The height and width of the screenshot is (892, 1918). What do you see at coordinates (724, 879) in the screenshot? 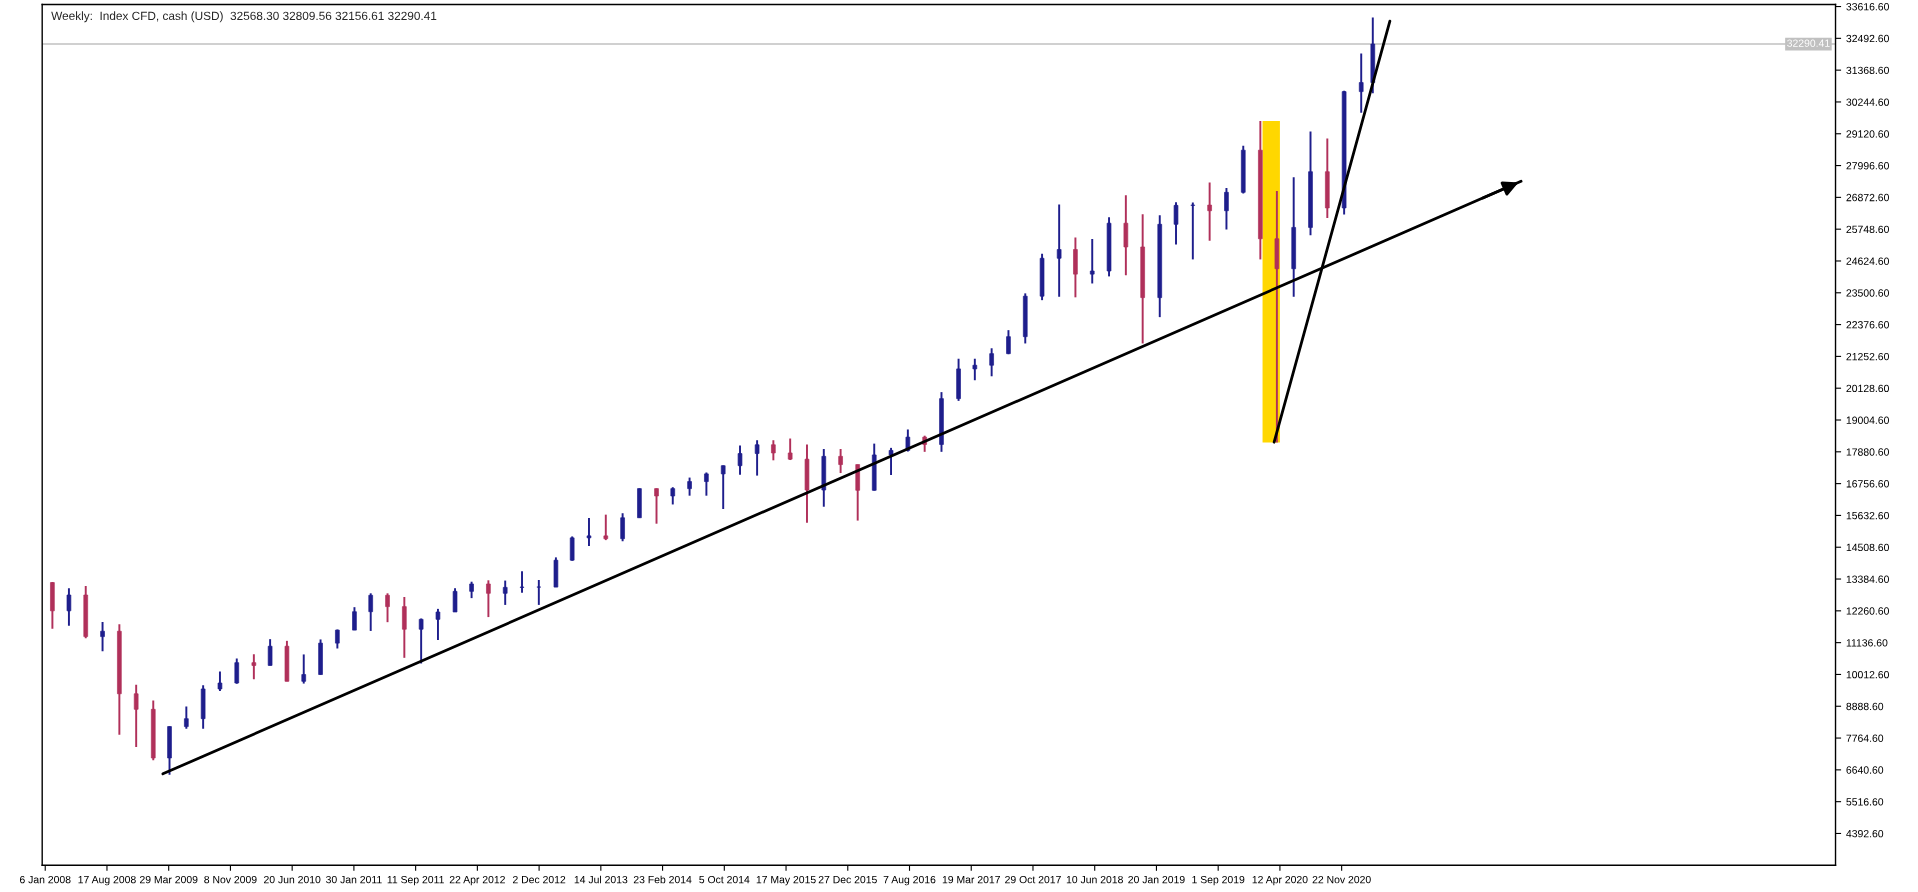
I see `x-tick-label: 5 Oct 2014` at bounding box center [724, 879].